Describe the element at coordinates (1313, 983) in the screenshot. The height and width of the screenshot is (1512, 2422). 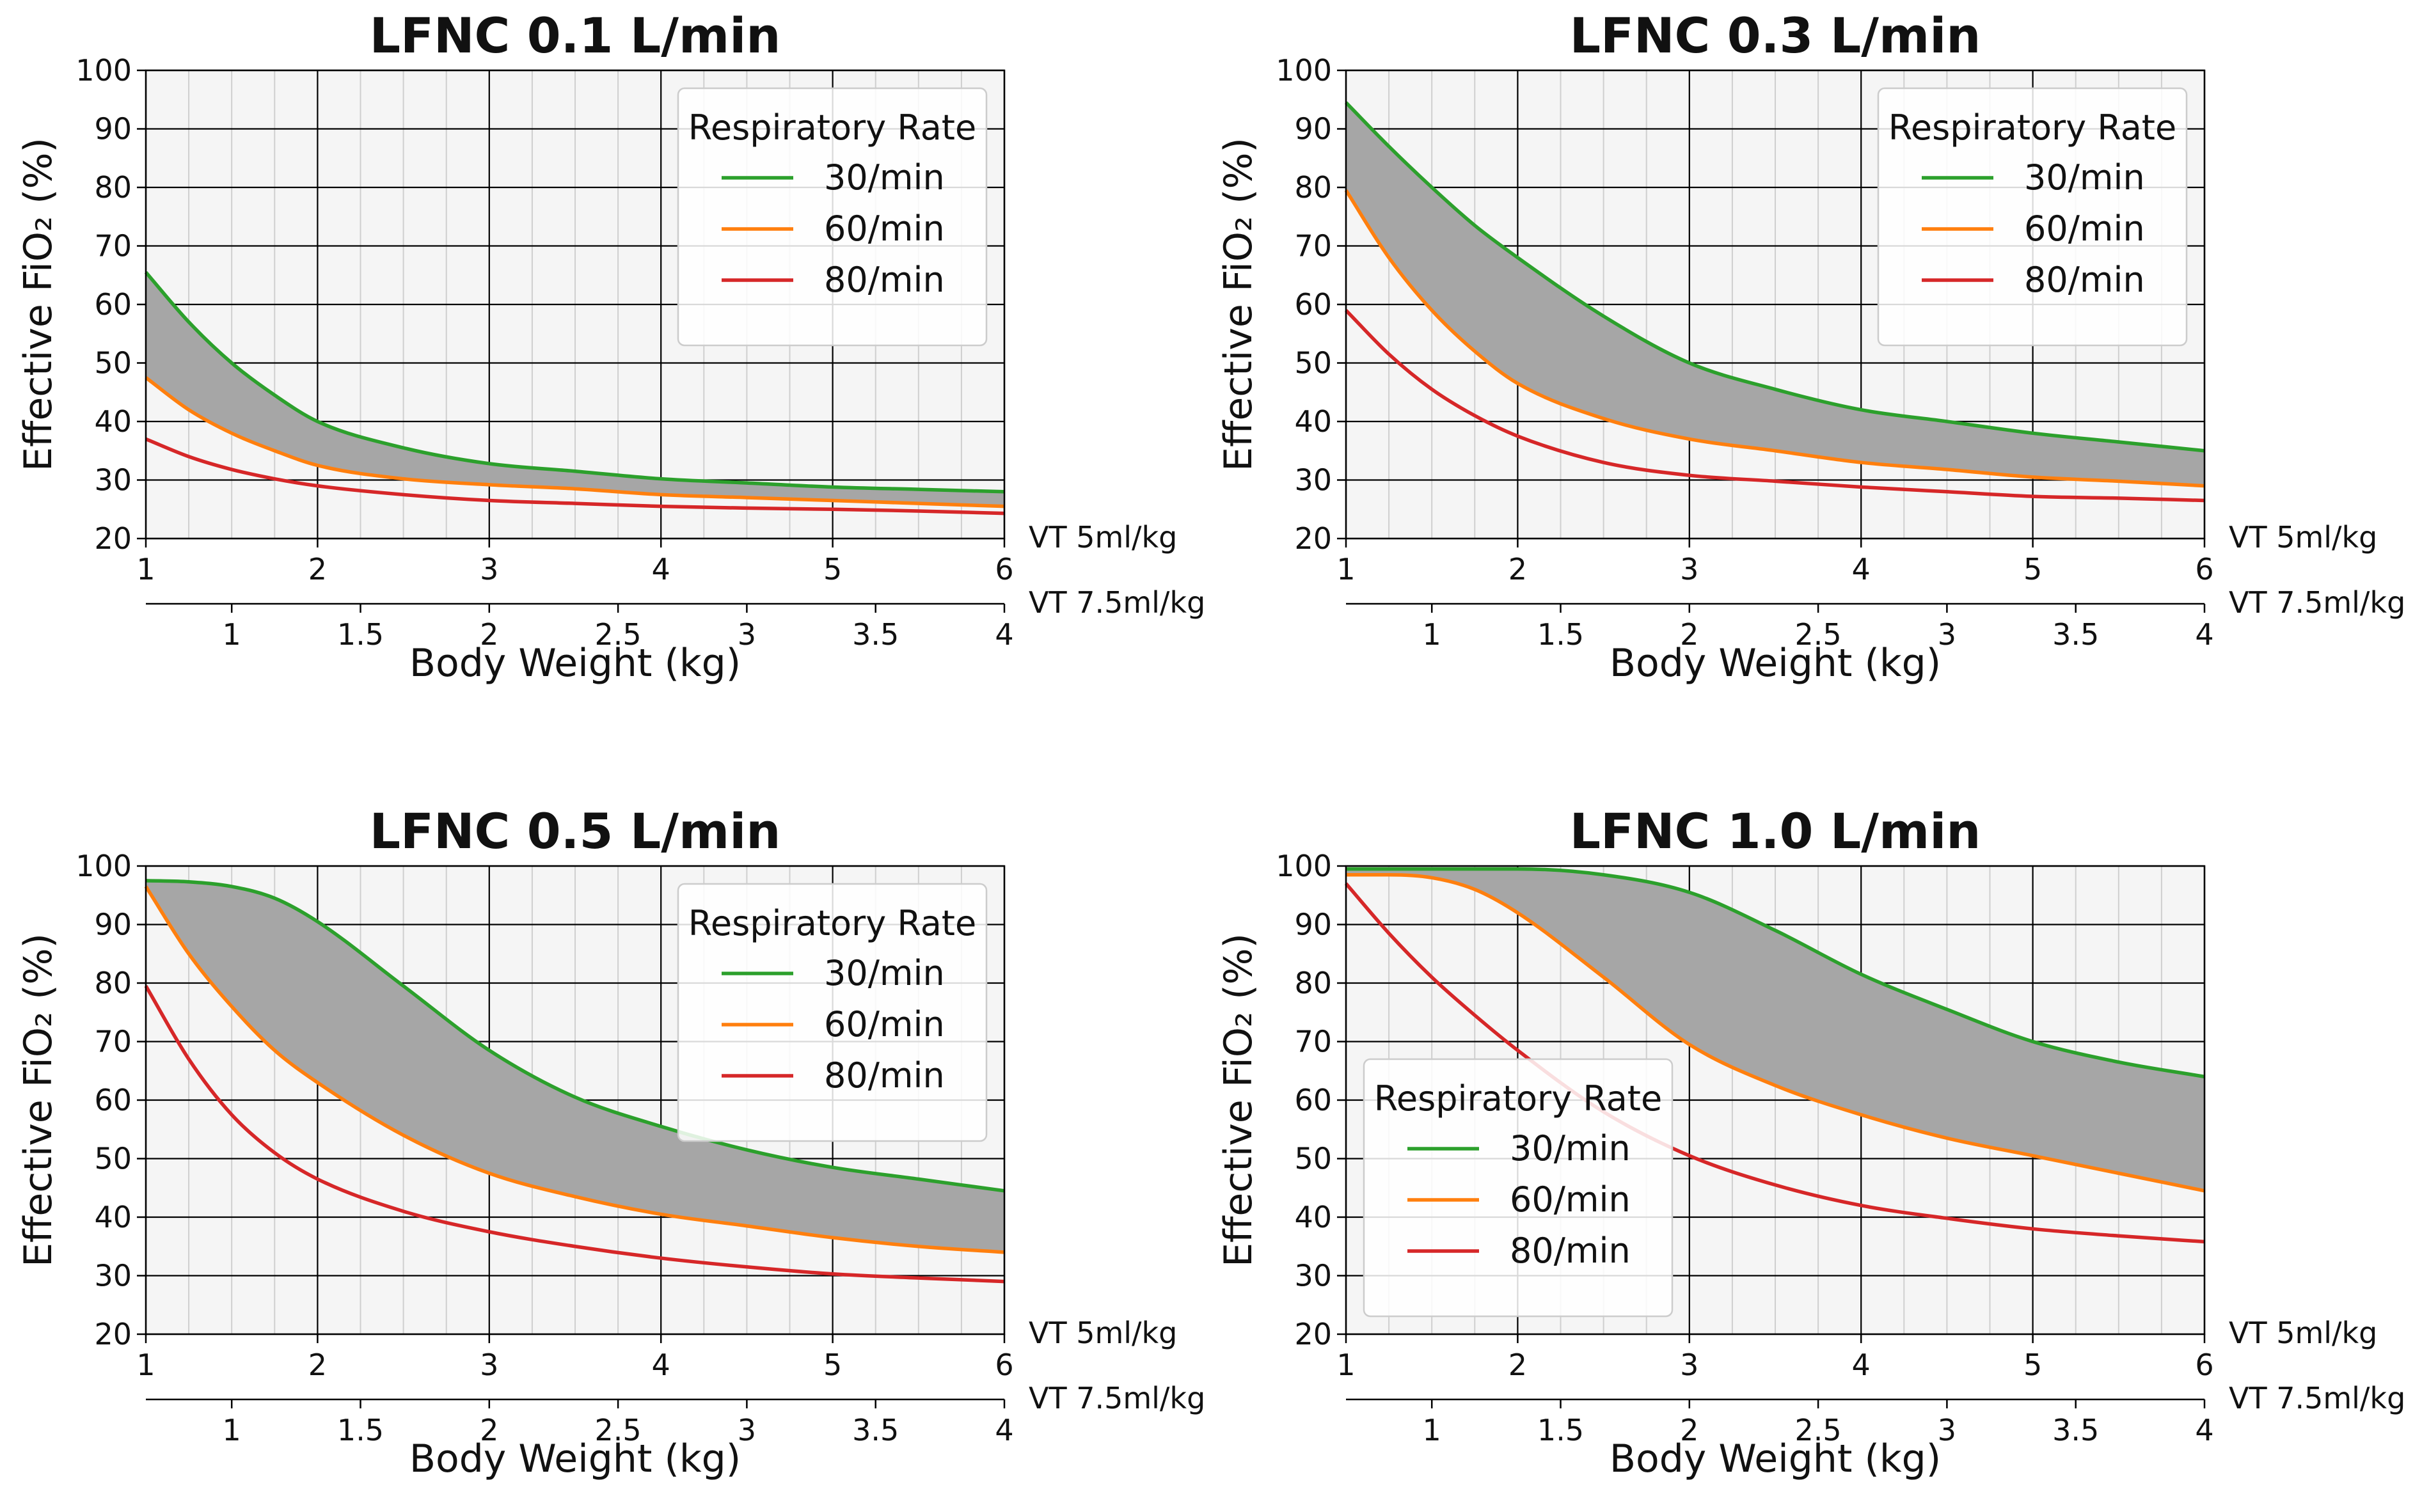
I see `y-tick-label: 80` at that location.